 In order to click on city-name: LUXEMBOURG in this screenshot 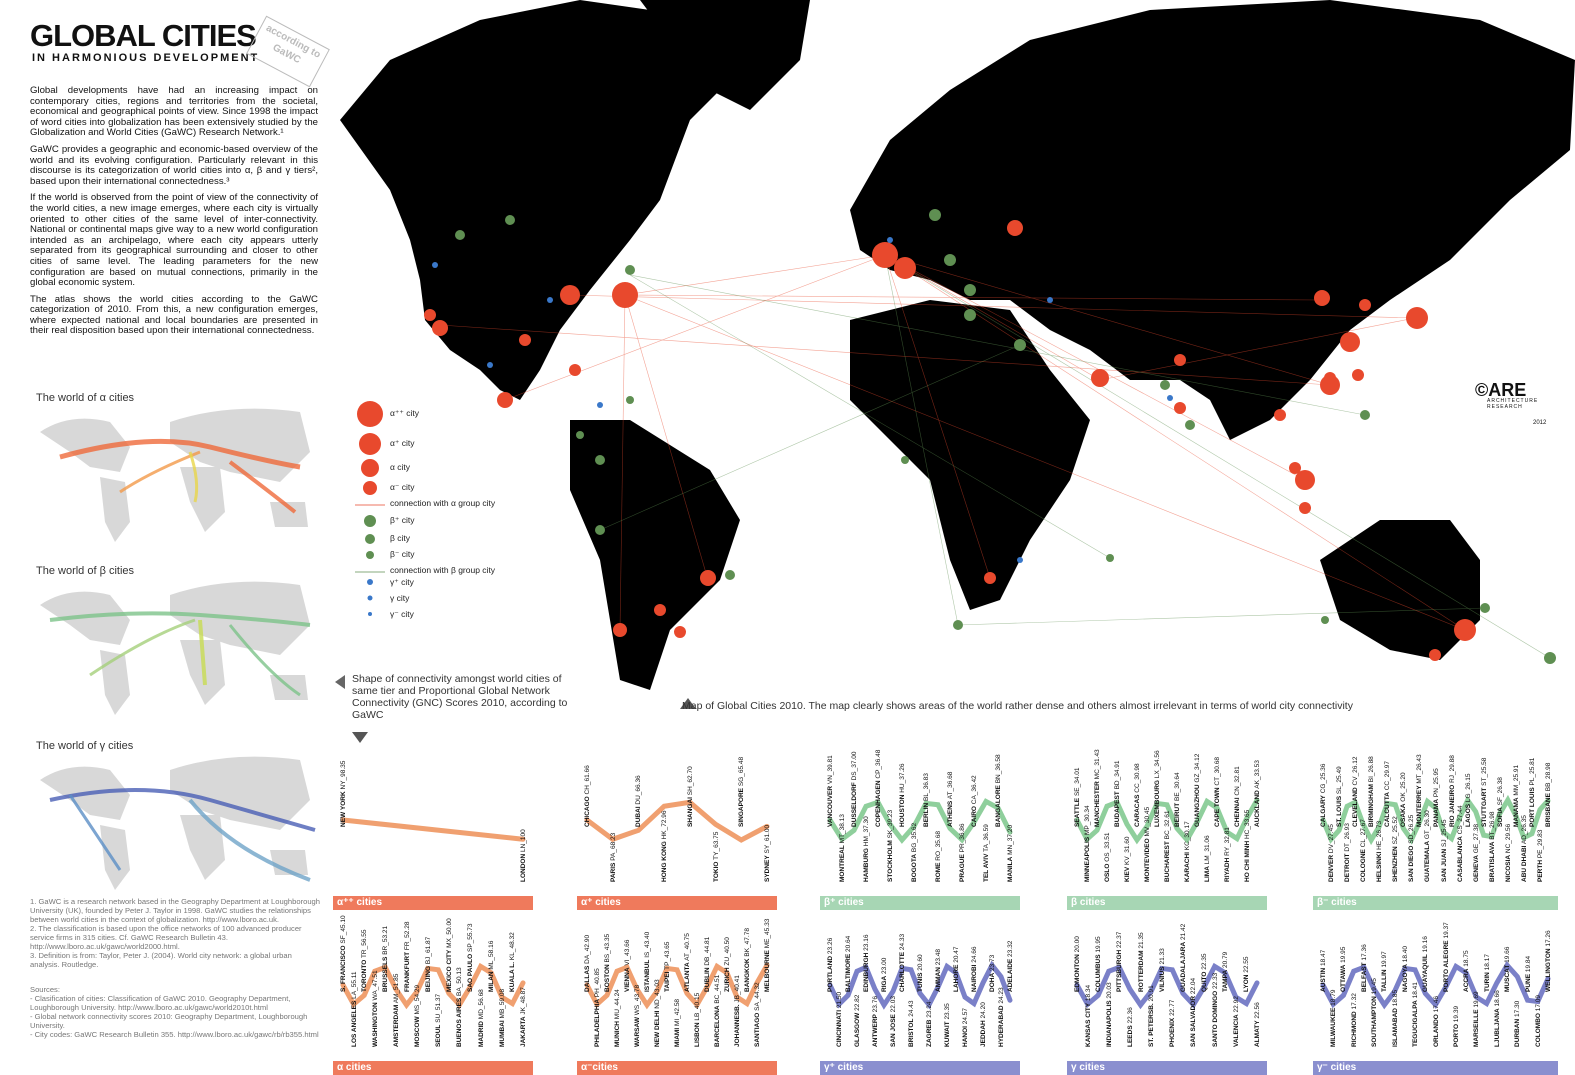, I will do `click(1157, 803)`.